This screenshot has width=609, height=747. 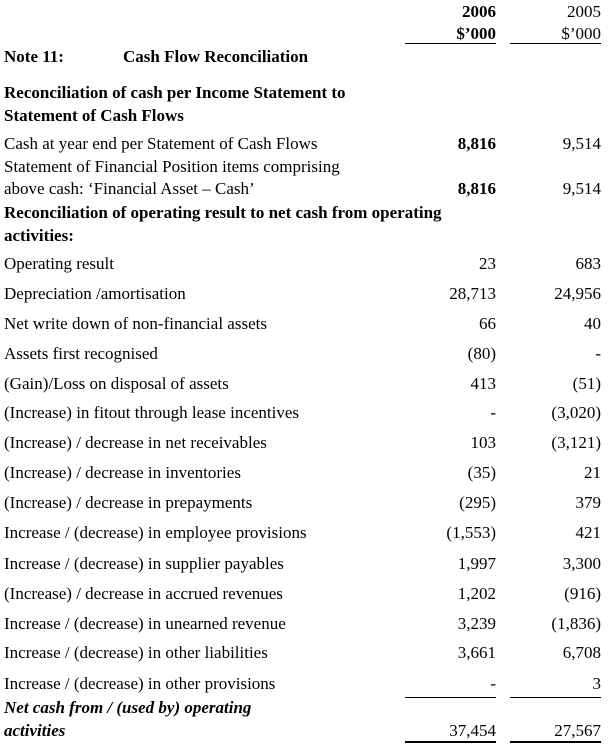 I want to click on total-underline-2006, so click(x=450, y=742).